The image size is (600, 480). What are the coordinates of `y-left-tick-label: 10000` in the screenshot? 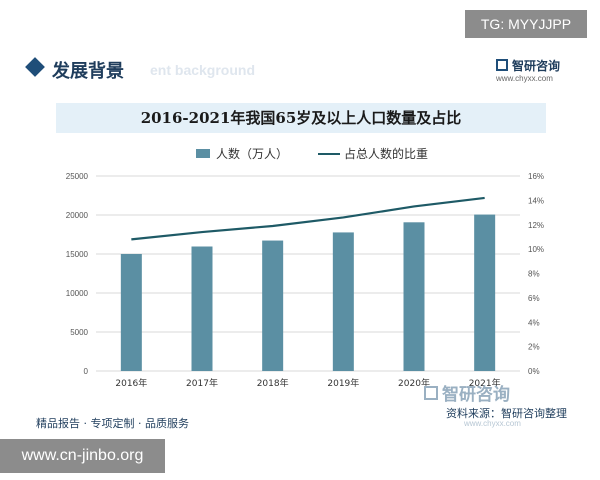 It's located at (77, 293).